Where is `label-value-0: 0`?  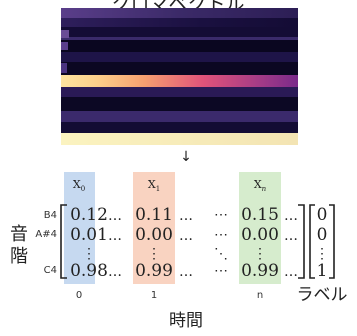
label-value-0: 0 is located at coordinates (322, 215).